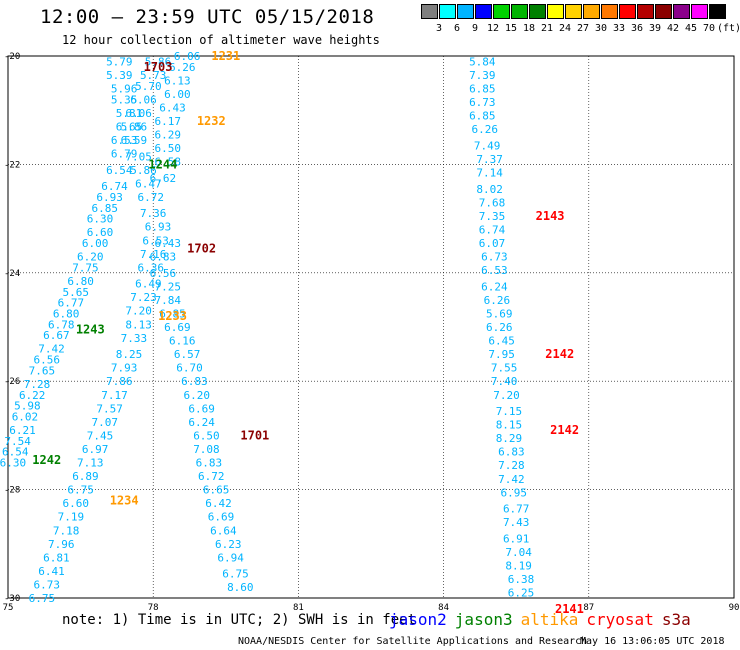 This screenshot has width=740, height=650. I want to click on y-tick-label: -26, so click(12, 382).